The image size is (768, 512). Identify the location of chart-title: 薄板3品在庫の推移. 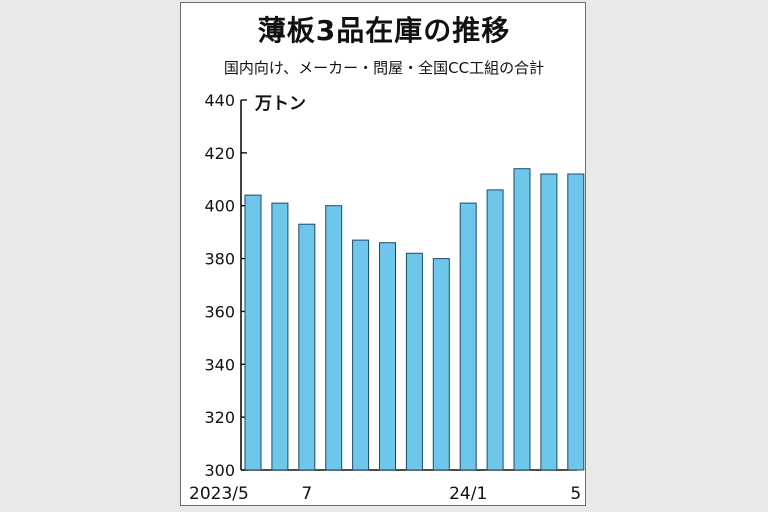
(384, 30).